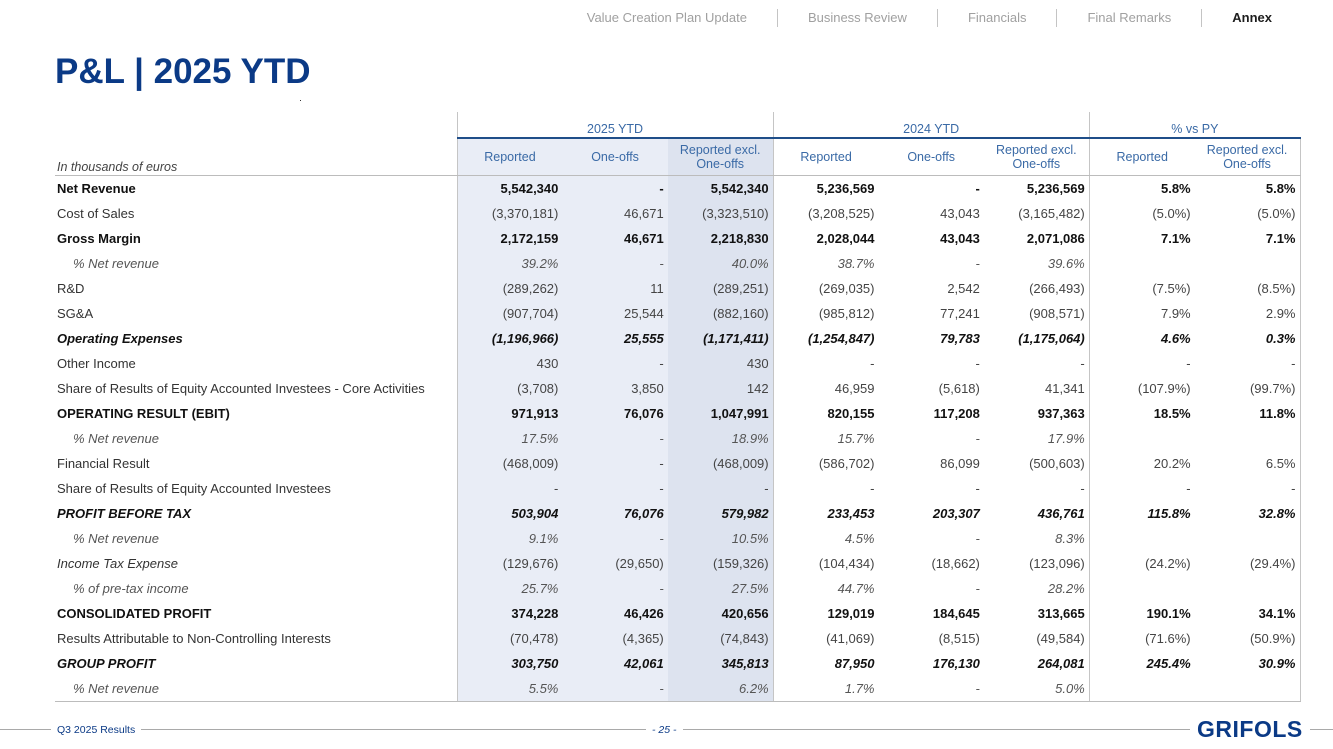  Describe the element at coordinates (134, 613) in the screenshot. I see `row-label: CONSOLIDATED PROFIT` at that location.